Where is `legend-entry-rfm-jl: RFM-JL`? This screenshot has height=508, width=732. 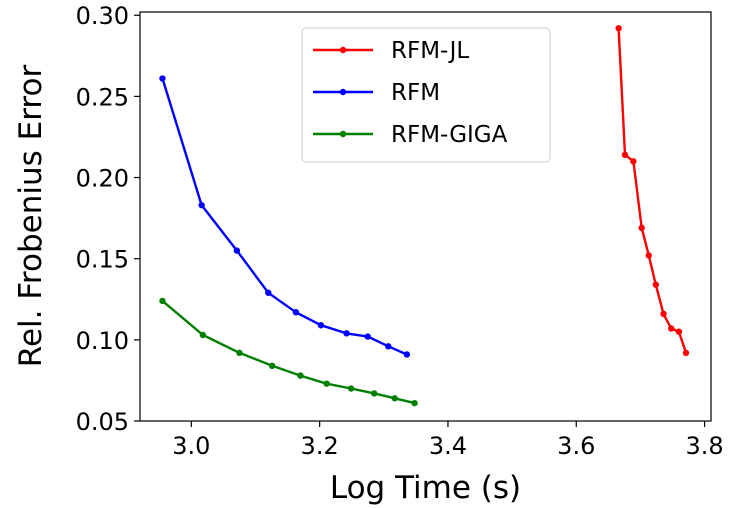 legend-entry-rfm-jl: RFM-JL is located at coordinates (391, 51).